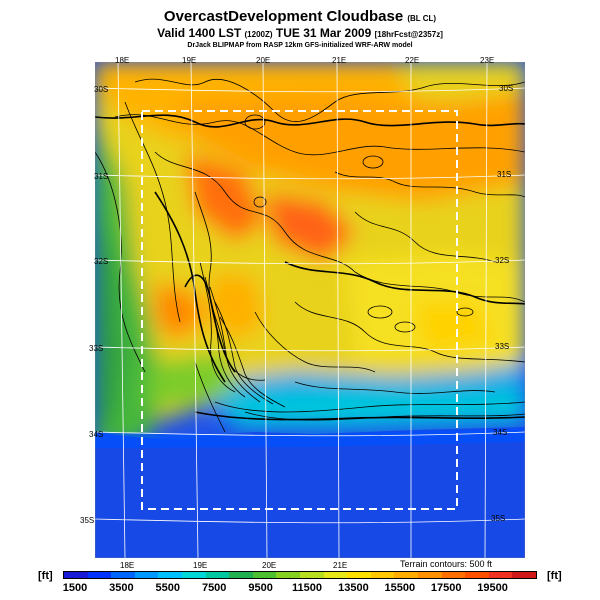  Describe the element at coordinates (504, 174) in the screenshot. I see `lat-label-right: 31S` at that location.